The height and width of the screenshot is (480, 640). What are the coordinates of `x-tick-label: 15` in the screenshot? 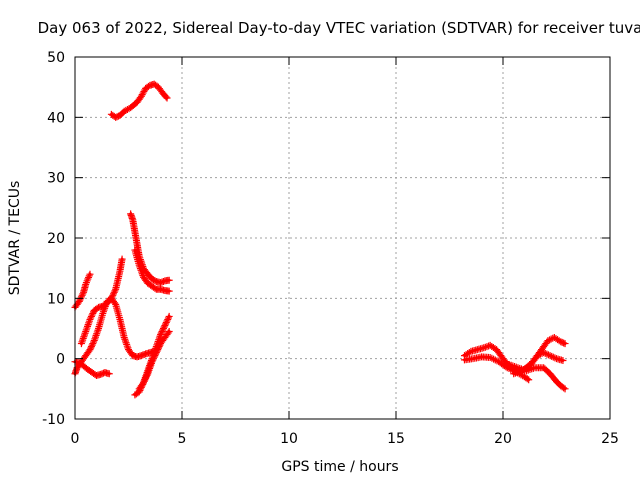 It's located at (396, 439).